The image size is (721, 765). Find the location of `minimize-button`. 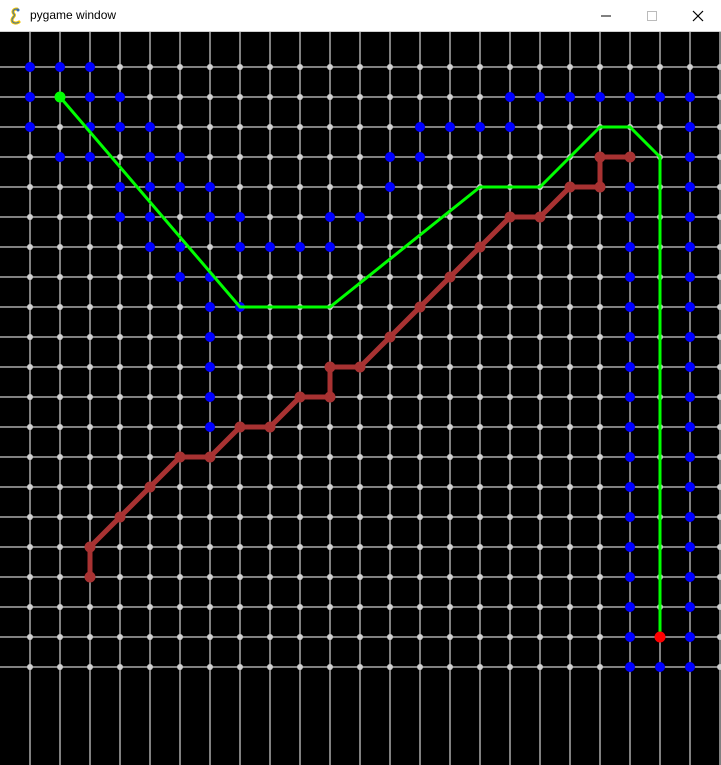

minimize-button is located at coordinates (606, 16).